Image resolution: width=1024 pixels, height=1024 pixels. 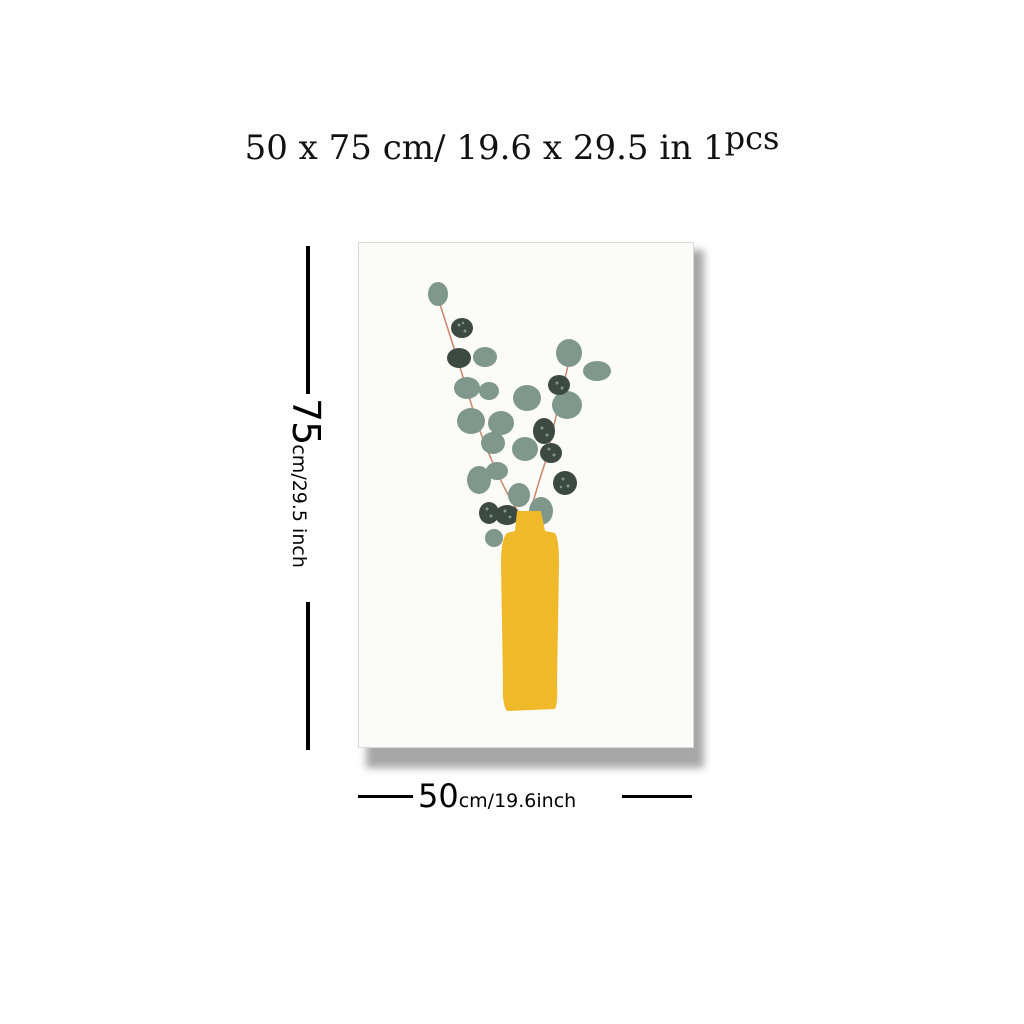 I want to click on height-dimension-label: 75cm/29.5 inch, so click(x=306, y=498).